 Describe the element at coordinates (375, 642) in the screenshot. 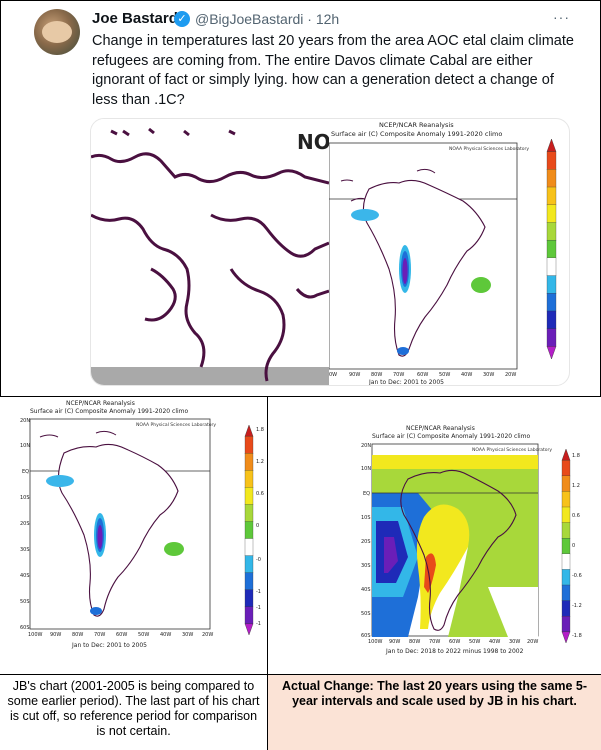

I see `right-chart-xtick: 100W` at that location.